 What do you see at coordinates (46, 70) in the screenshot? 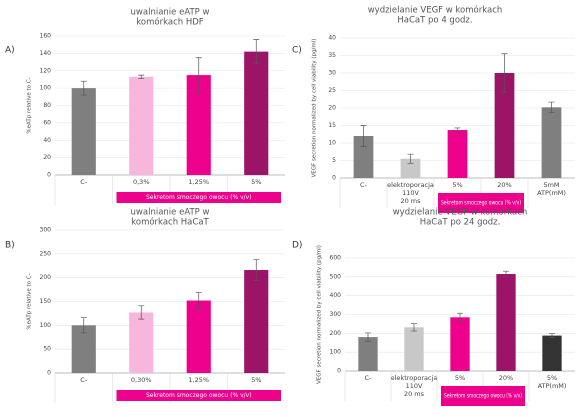
I see `y-tick-label: 120` at bounding box center [46, 70].